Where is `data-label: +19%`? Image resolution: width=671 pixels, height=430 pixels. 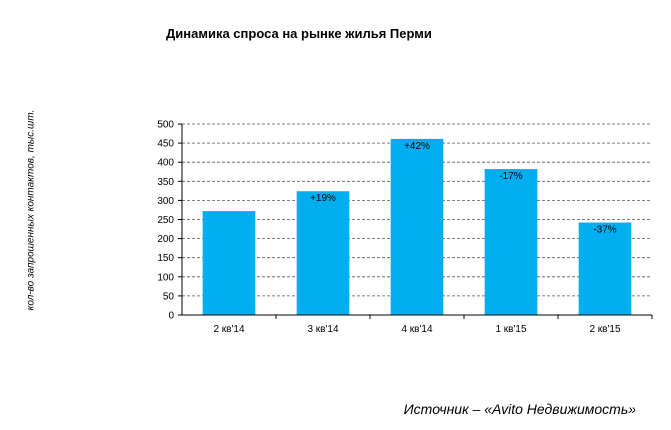 data-label: +19% is located at coordinates (323, 198).